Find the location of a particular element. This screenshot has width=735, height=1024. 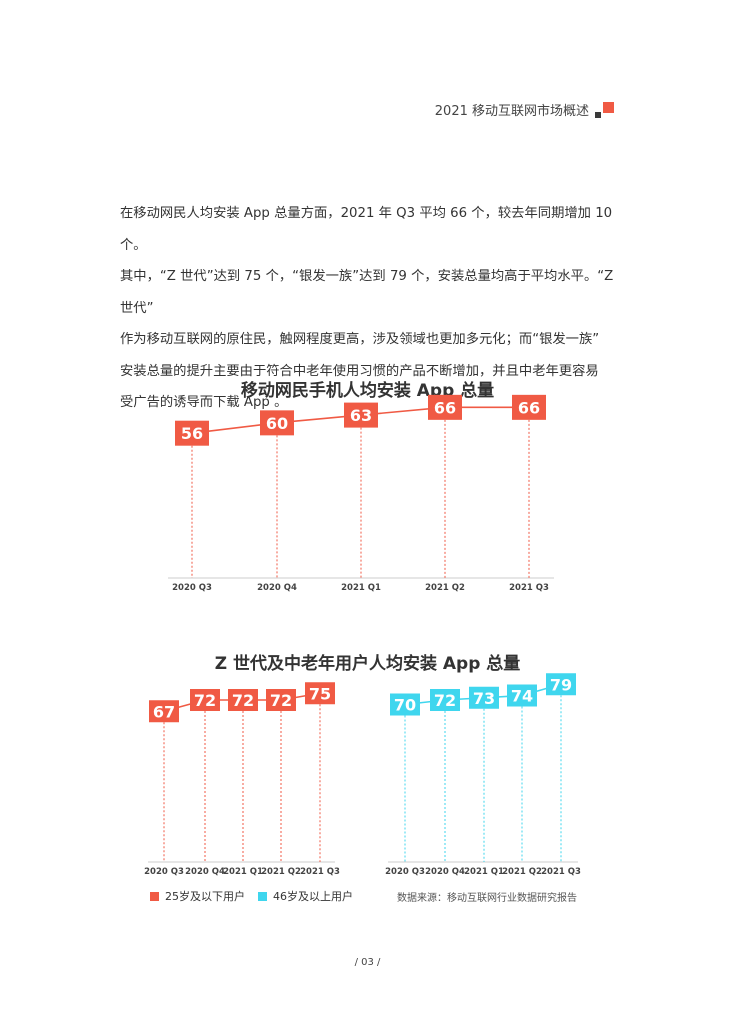

chart2-title: Z 世代及中老年用户人均安装 App 总量 is located at coordinates (367, 664).